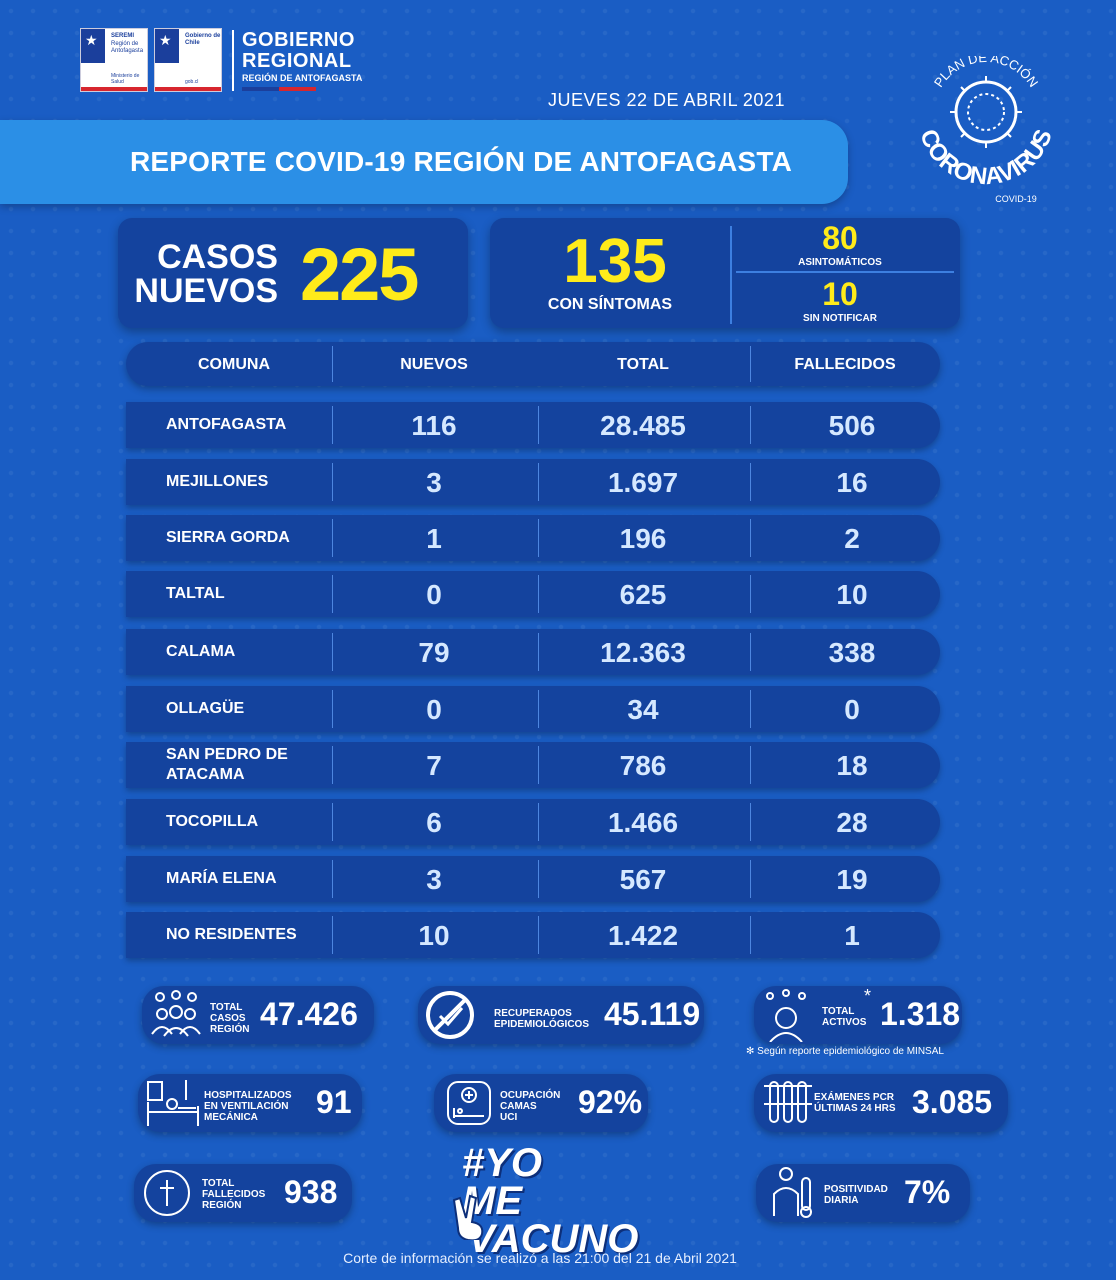 This screenshot has width=1116, height=1280. I want to click on page-title: REPORTE COVID-19 REGIÓN DE ANTOFAGASTA, so click(461, 161).